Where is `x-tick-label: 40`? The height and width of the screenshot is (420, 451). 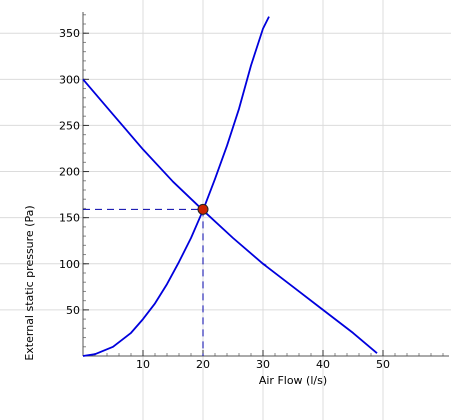
x-tick-label: 40 is located at coordinates (323, 364).